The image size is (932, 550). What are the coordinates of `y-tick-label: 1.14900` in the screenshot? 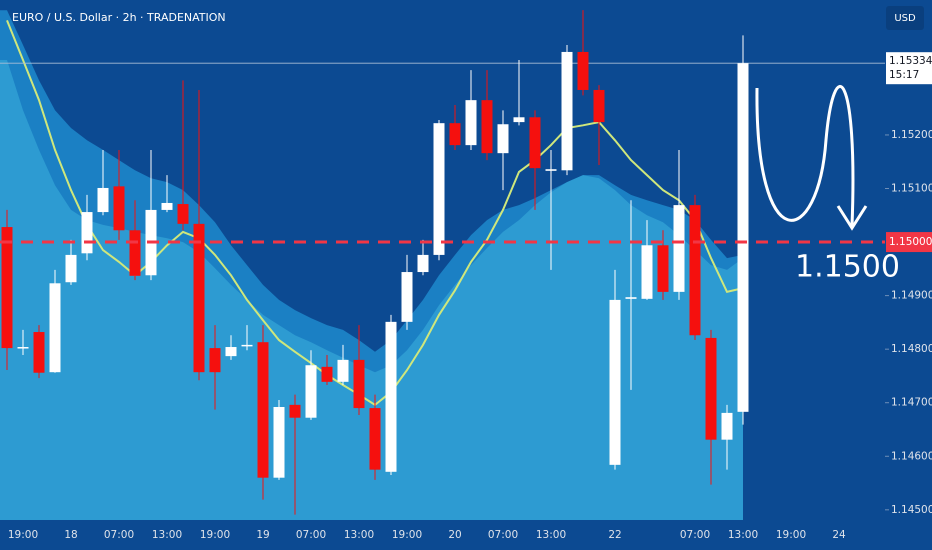 It's located at (911, 296).